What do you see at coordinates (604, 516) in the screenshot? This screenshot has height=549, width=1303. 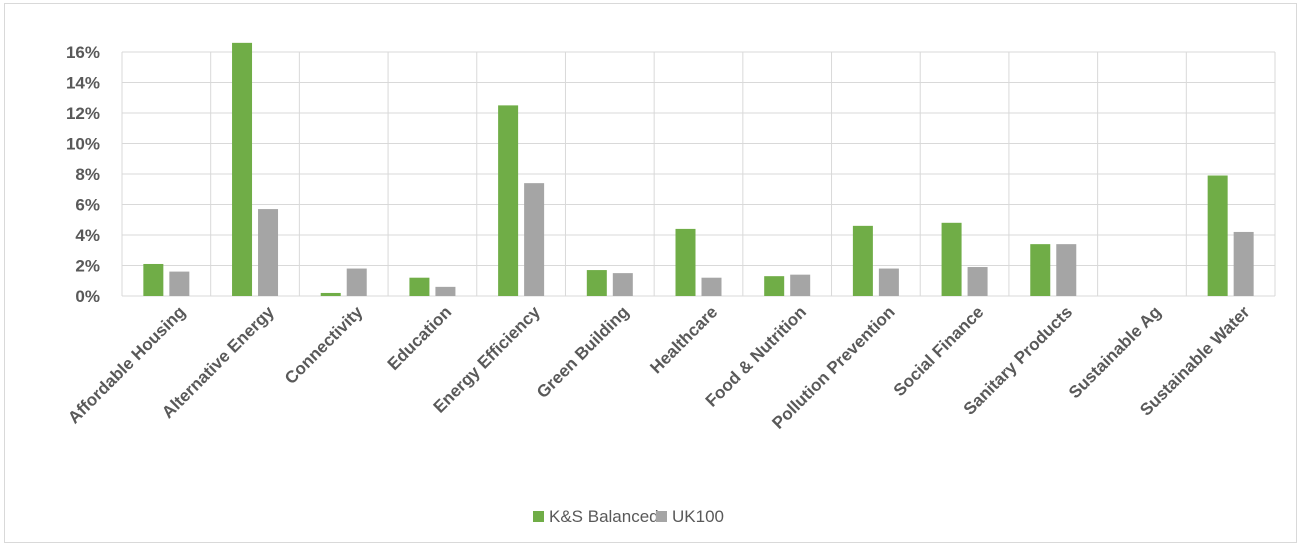 I see `legend-label: K&S Balanced` at bounding box center [604, 516].